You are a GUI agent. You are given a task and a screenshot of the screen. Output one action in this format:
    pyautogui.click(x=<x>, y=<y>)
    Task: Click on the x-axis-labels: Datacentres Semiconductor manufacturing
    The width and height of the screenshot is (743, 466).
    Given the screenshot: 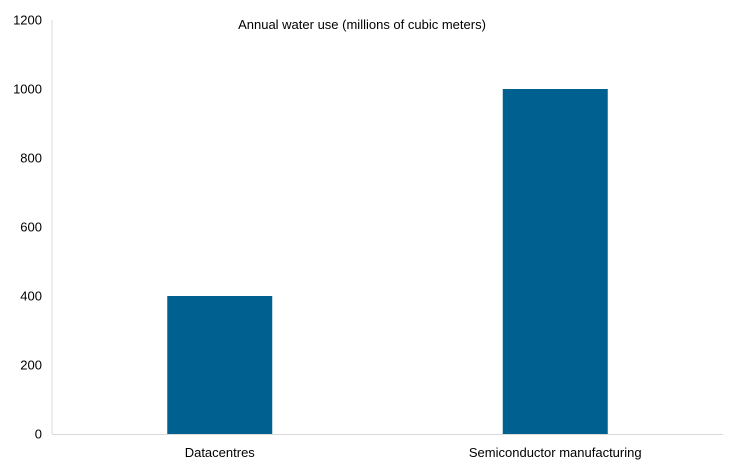 What is the action you would take?
    pyautogui.click(x=413, y=452)
    